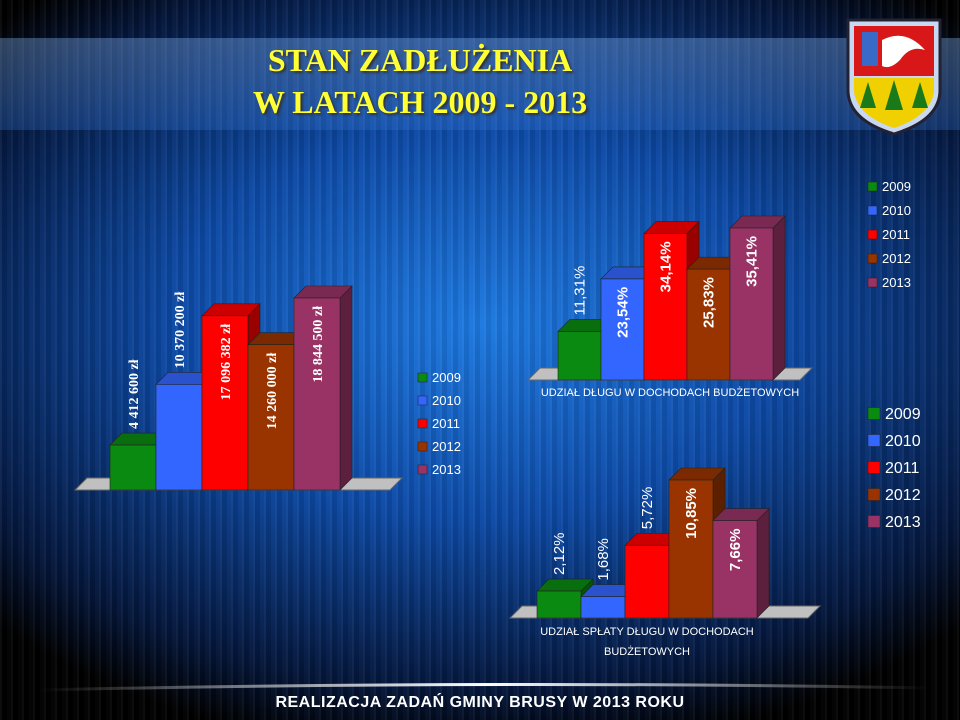  Describe the element at coordinates (623, 312) in the screenshot. I see `data-label: 23,54%` at that location.